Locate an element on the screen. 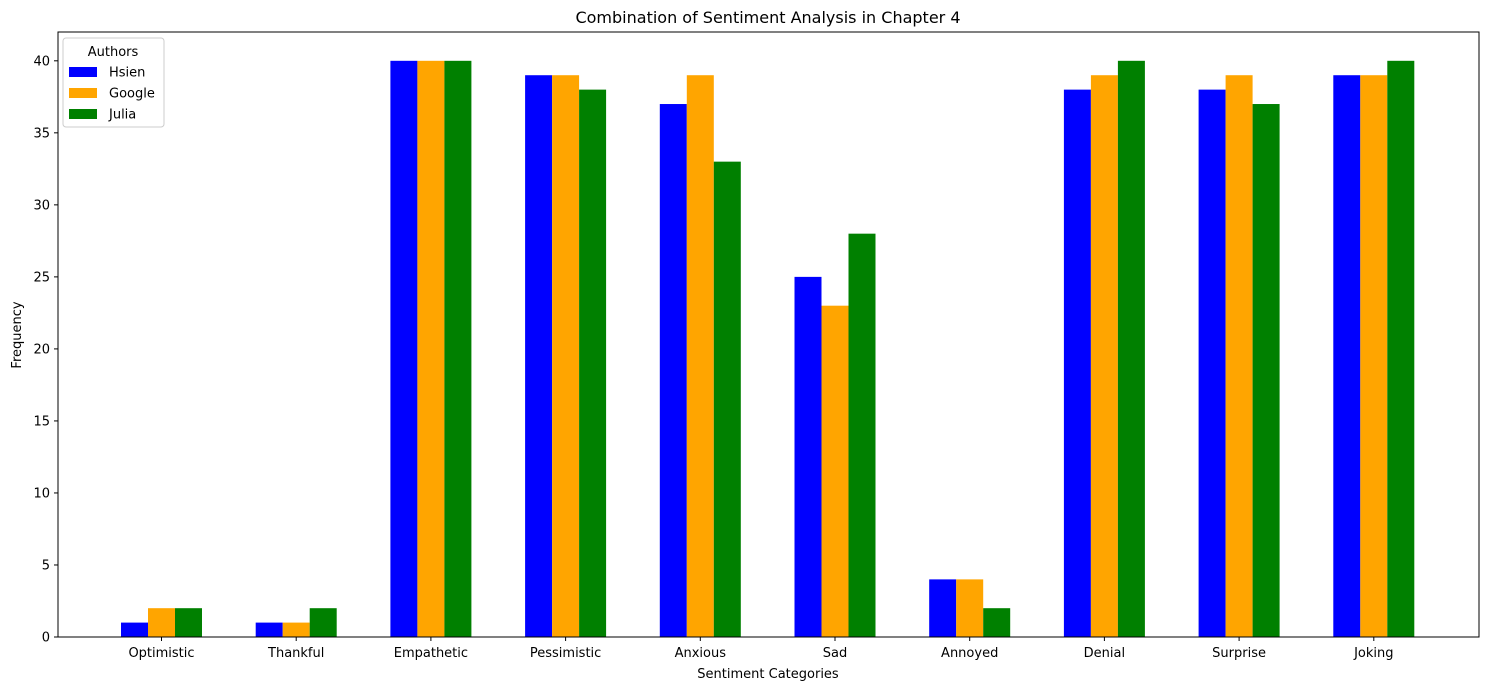 This screenshot has height=694, width=1489. bar-google-sad is located at coordinates (835, 471).